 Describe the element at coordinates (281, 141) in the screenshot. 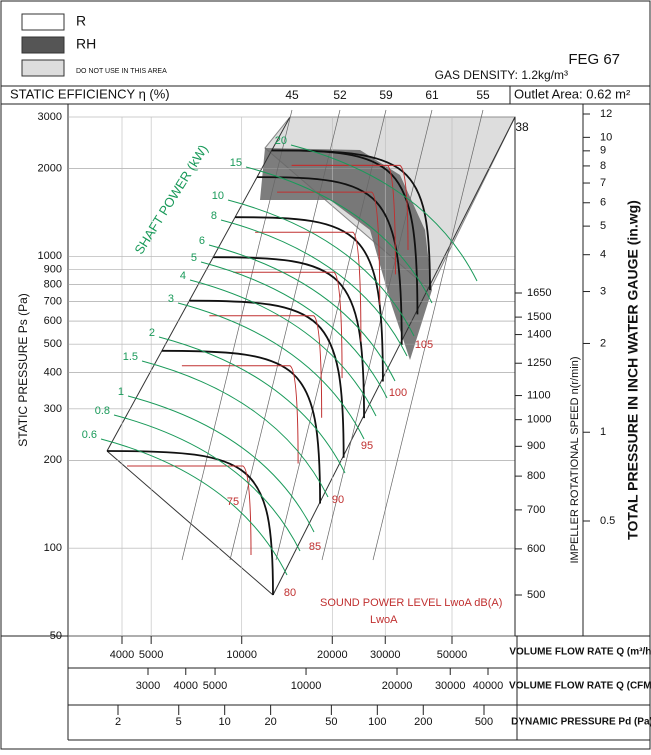

I see `shaft-power-label: 20` at that location.